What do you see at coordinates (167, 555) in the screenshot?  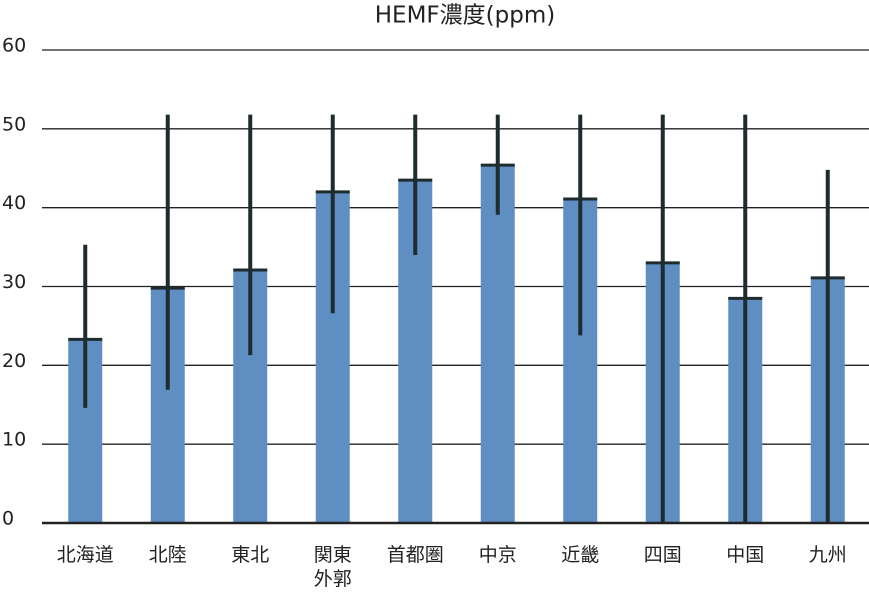 I see `x-tick-label: 北陸` at bounding box center [167, 555].